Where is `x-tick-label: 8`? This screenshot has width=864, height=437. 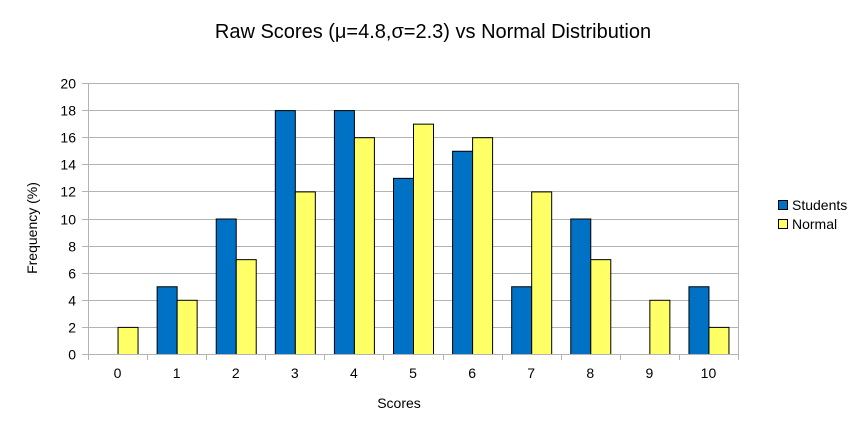 x-tick-label: 8 is located at coordinates (590, 373).